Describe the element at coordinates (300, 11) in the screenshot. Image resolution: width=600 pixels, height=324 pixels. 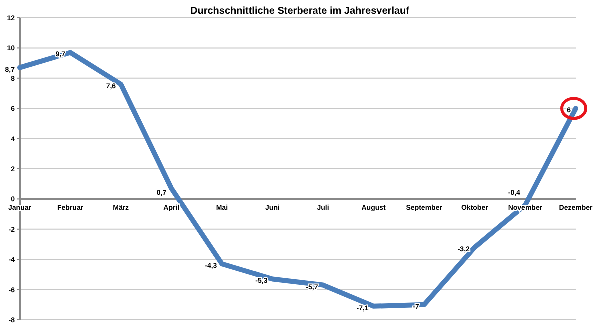
I see `chart-title: Durchschnittliche Sterberate im Jahresverlauf` at that location.